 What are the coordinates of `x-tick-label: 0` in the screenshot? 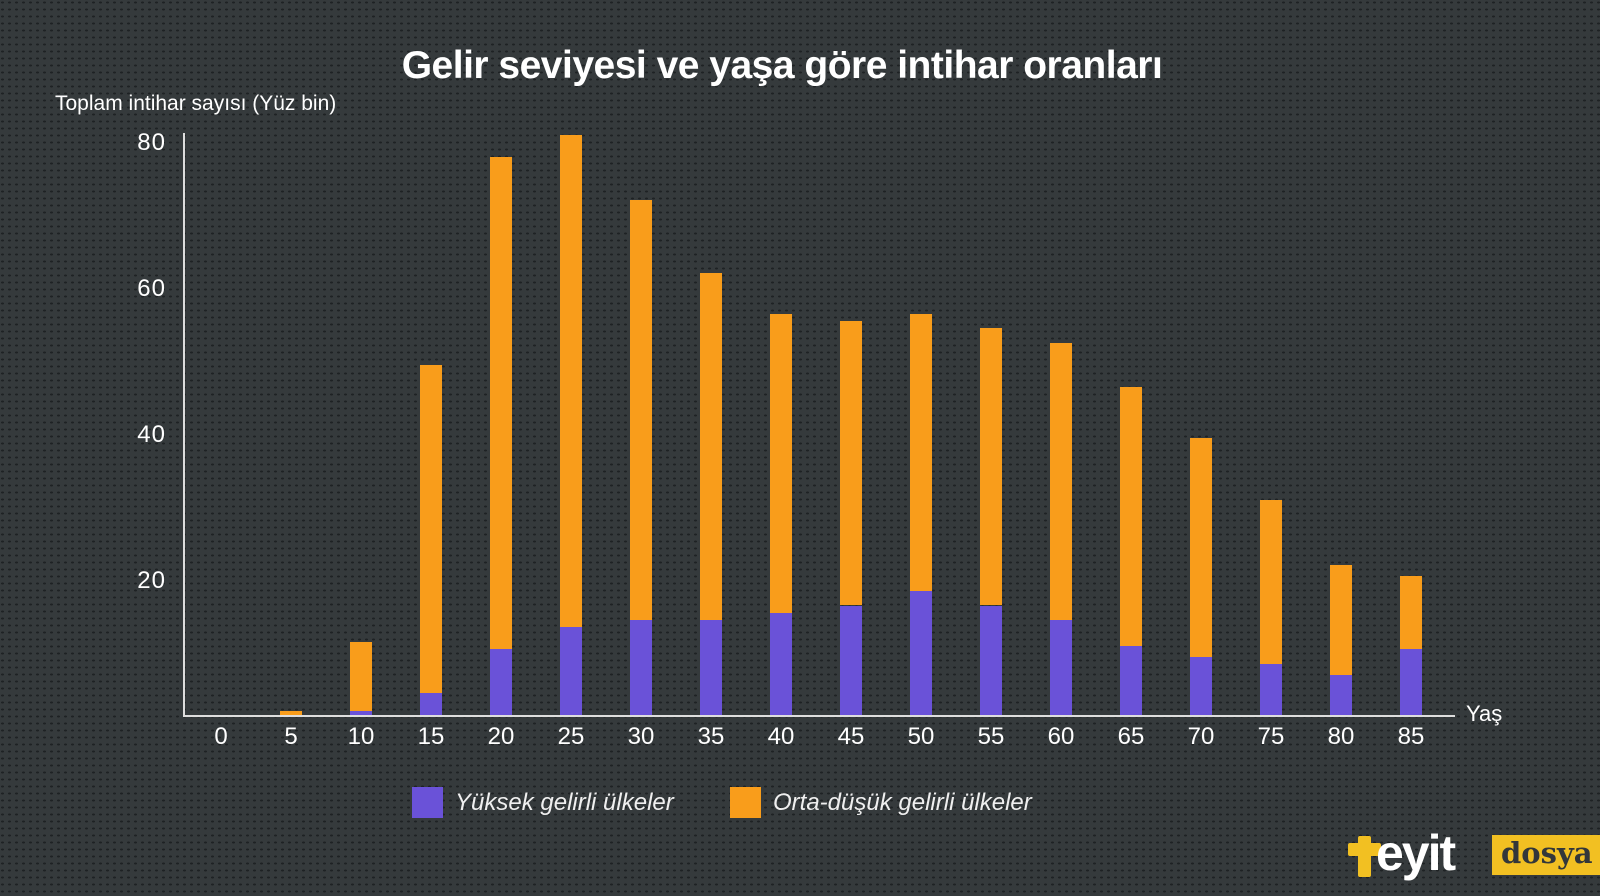 It's located at (221, 736).